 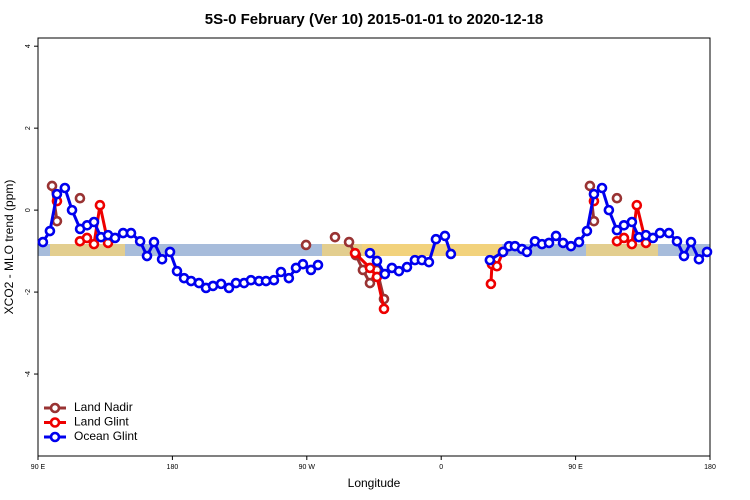 I want to click on legend-label: Land Nadir, so click(x=103, y=407).